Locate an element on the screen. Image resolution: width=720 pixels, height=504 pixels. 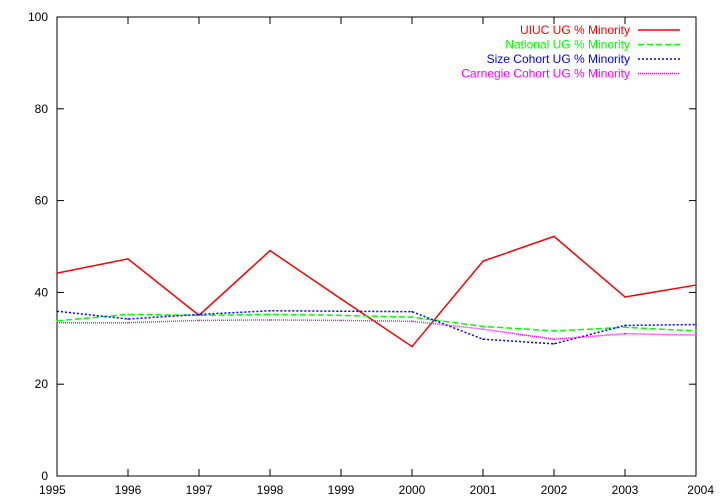
x-tick-label: 1995 is located at coordinates (52, 490).